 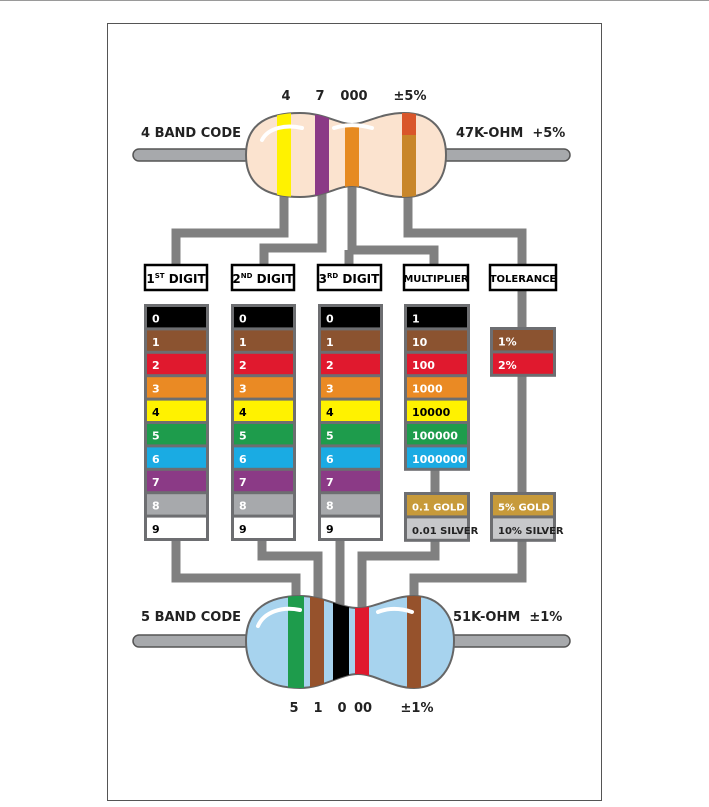 I want to click on top-digit-label: 000, so click(x=353, y=96).